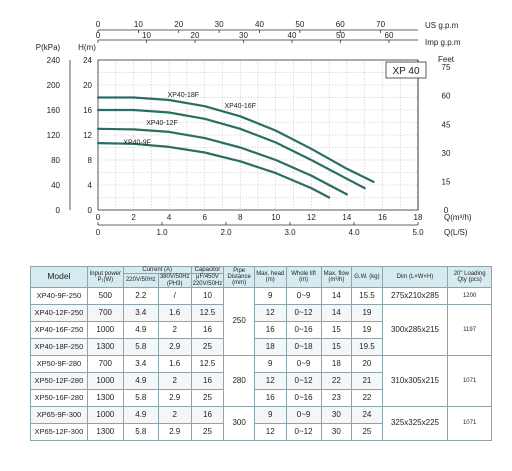 Image resolution: width=512 pixels, height=471 pixels. I want to click on model-cell: XP40-12F-250, so click(59, 312).